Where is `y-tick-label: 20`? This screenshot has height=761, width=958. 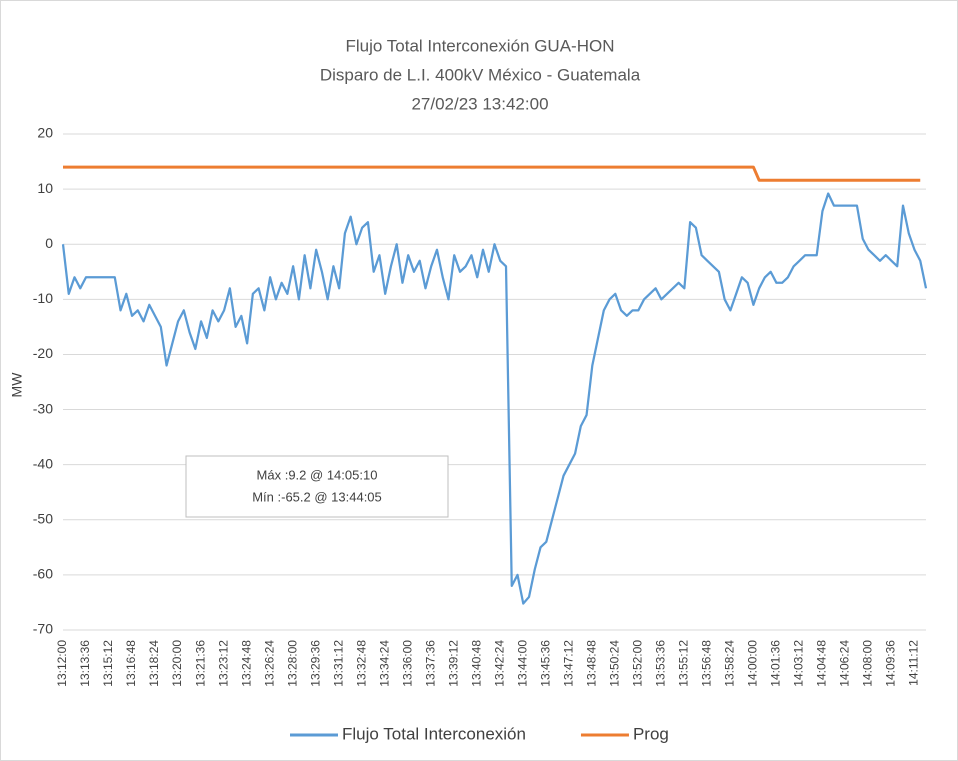
y-tick-label: 20 is located at coordinates (45, 133).